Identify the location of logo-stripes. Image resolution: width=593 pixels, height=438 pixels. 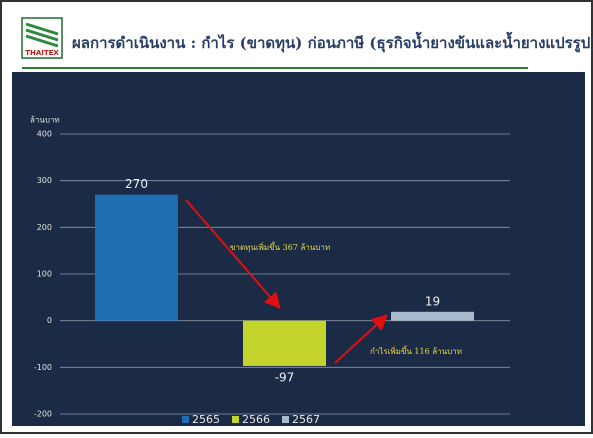
(42, 35).